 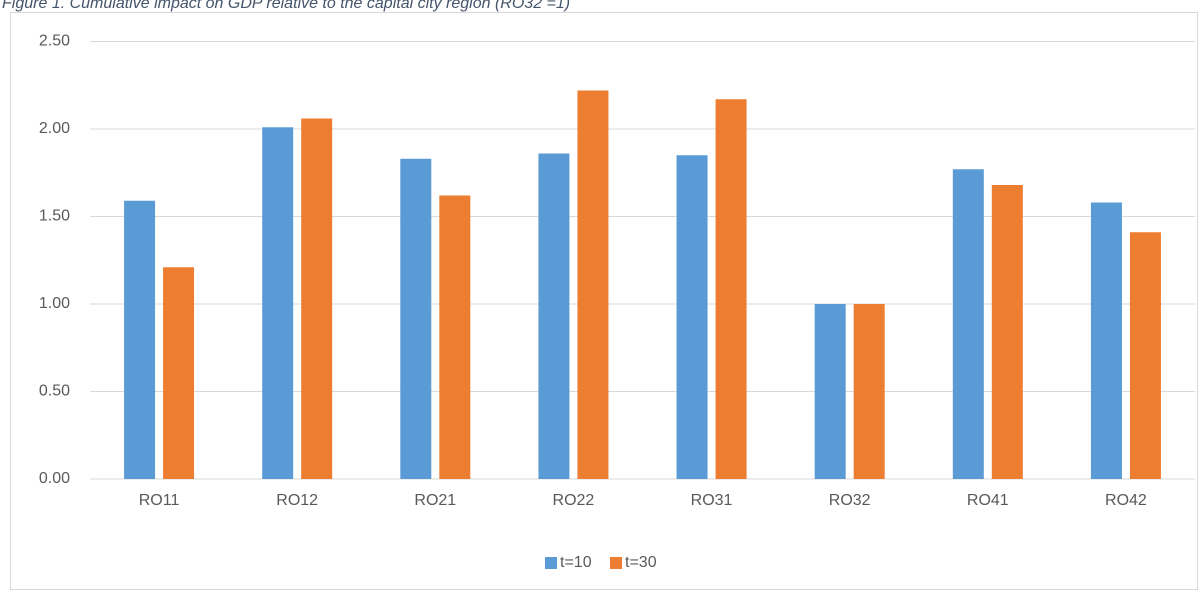 What do you see at coordinates (54, 391) in the screenshot?
I see `y-tick-label: 0.50` at bounding box center [54, 391].